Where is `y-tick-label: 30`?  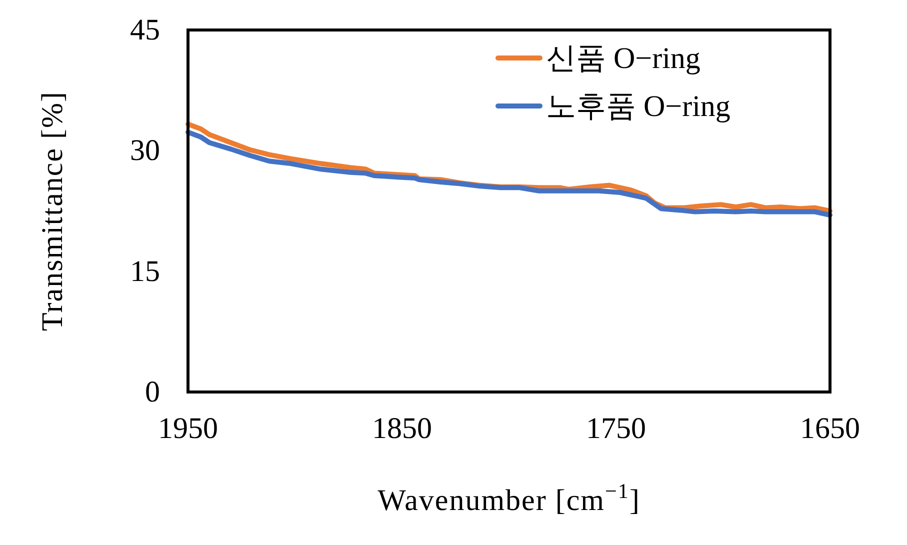 y-tick-label: 30 is located at coordinates (145, 151).